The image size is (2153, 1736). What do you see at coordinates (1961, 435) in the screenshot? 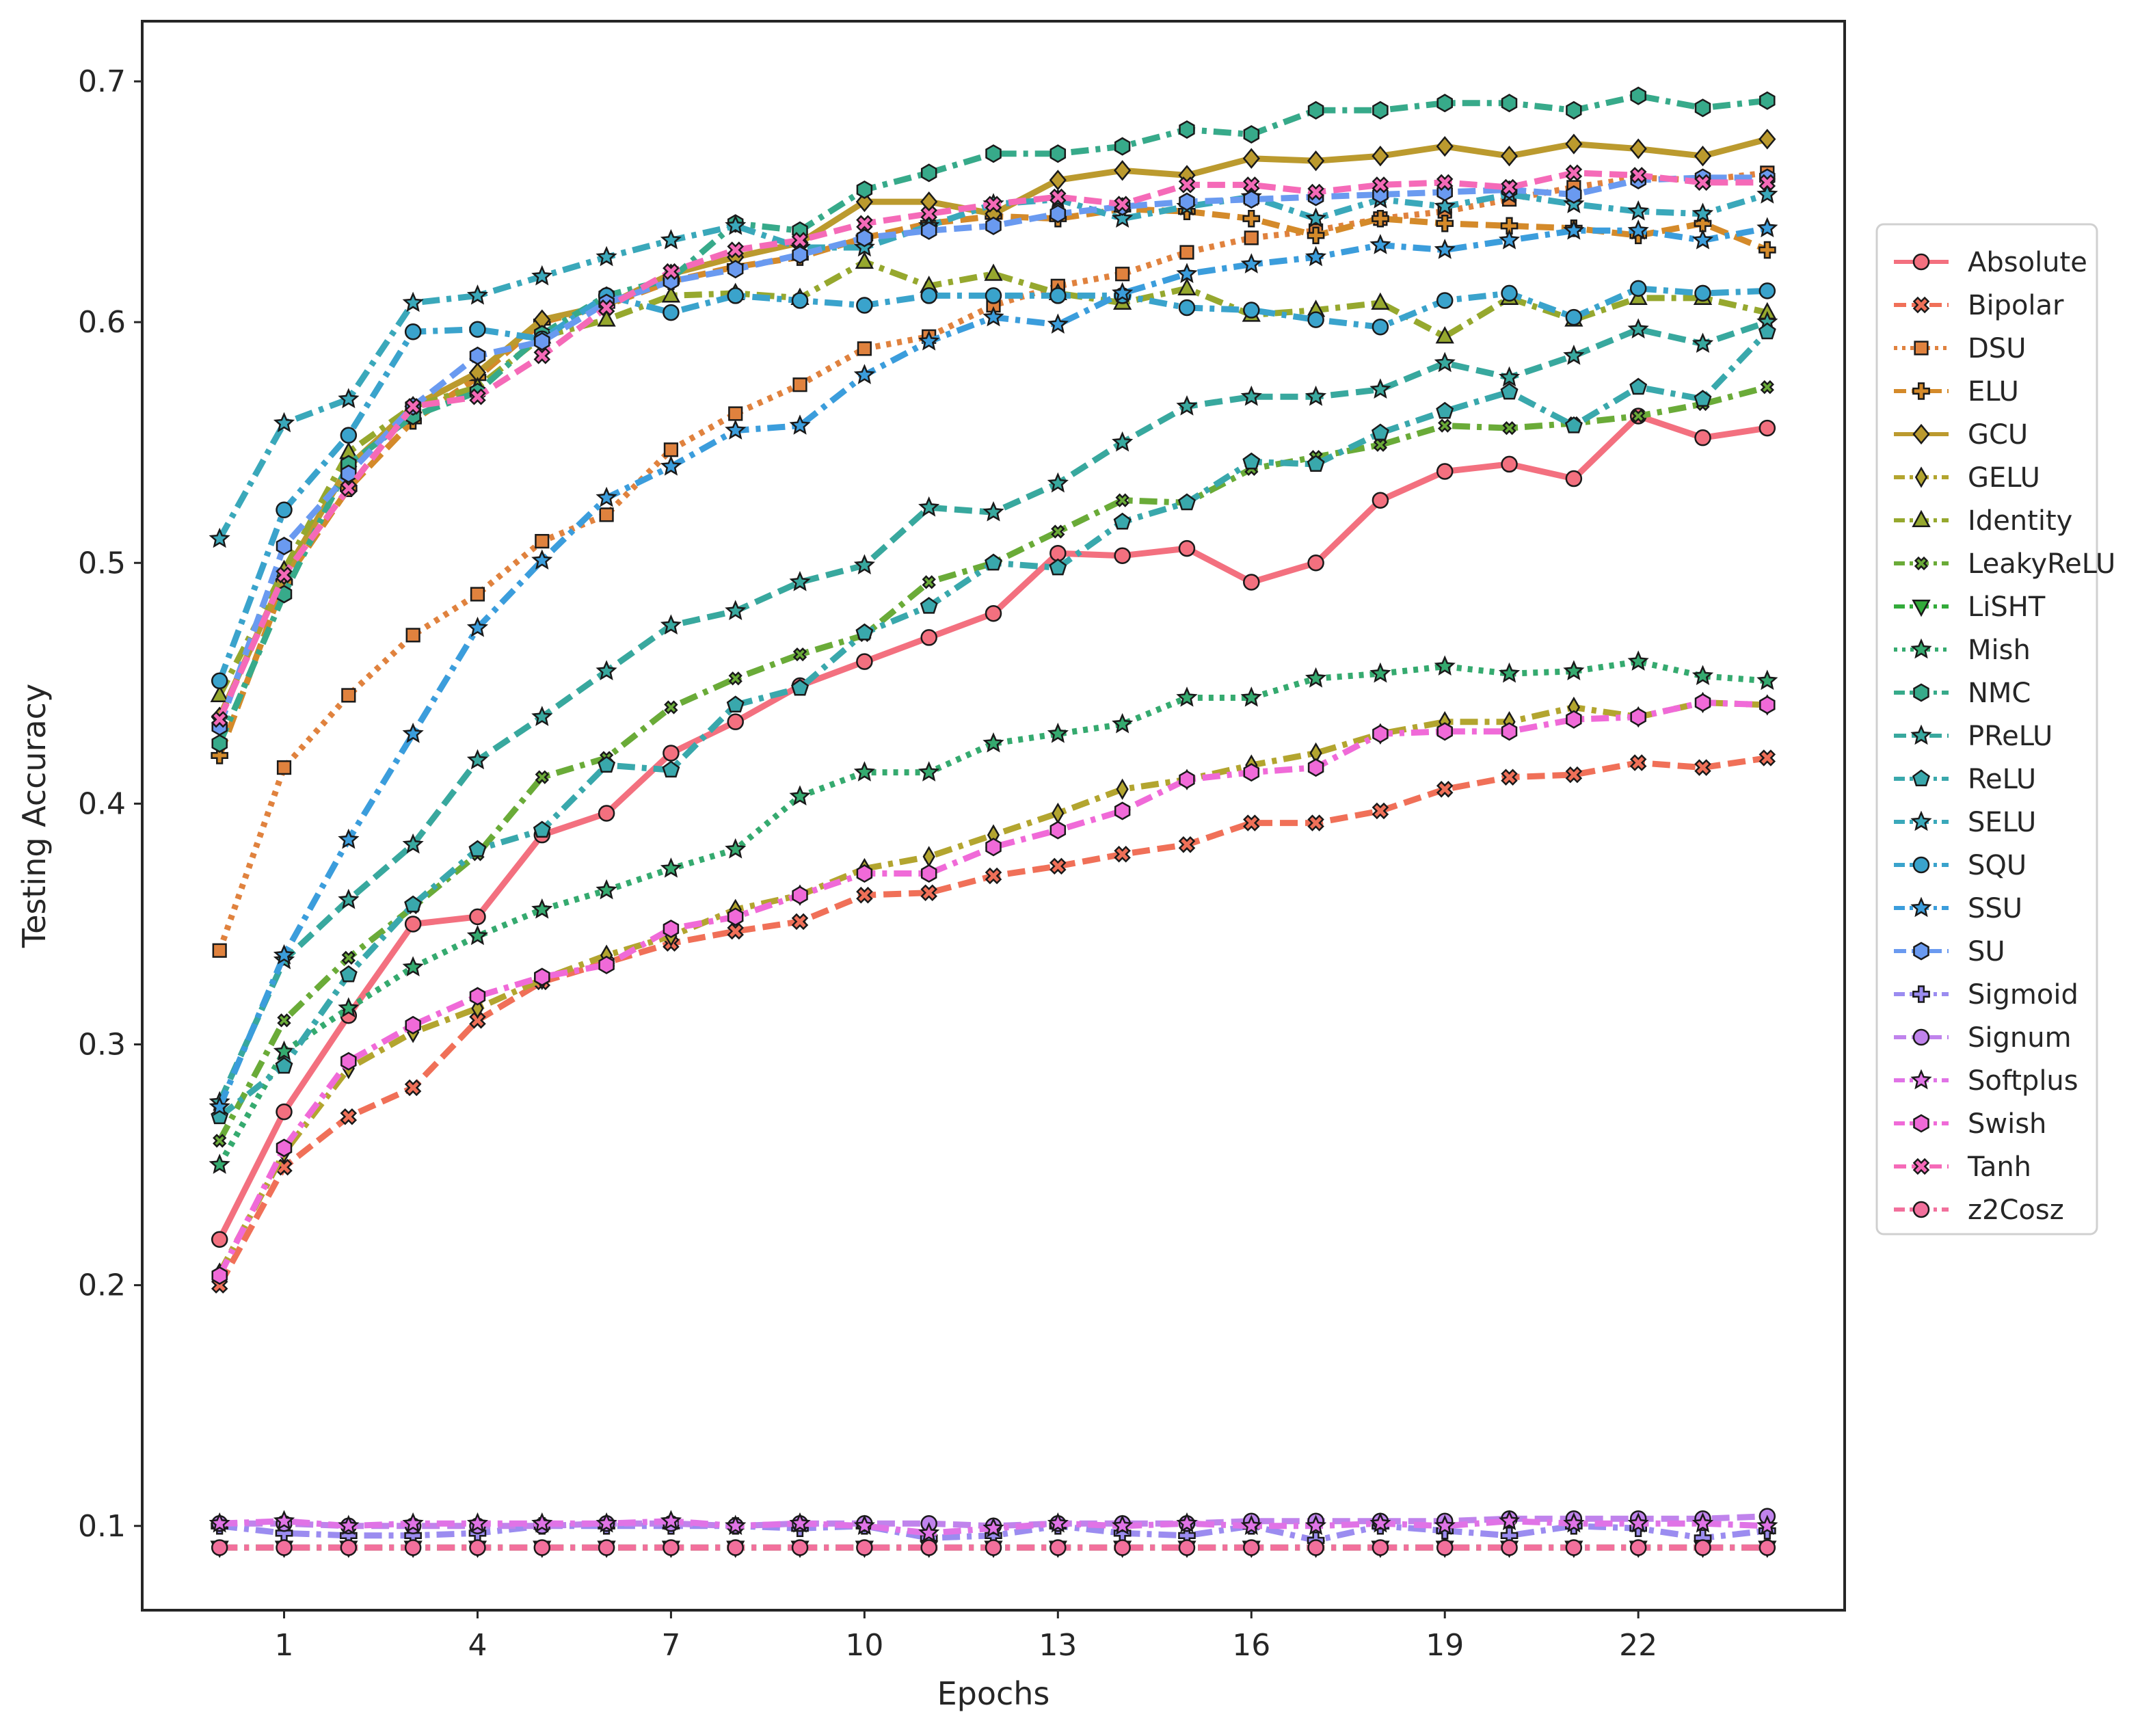
I see `legend-item-gcu: GCU` at bounding box center [1961, 435].